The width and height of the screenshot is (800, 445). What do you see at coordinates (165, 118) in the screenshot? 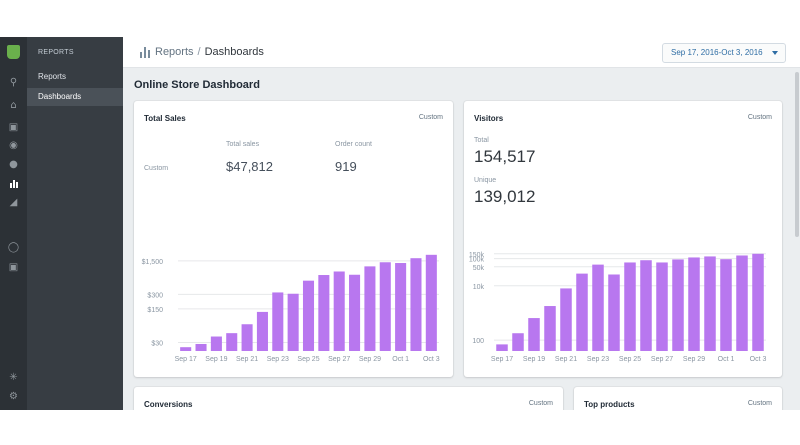
I see `total-sales-title: Total Sales` at bounding box center [165, 118].